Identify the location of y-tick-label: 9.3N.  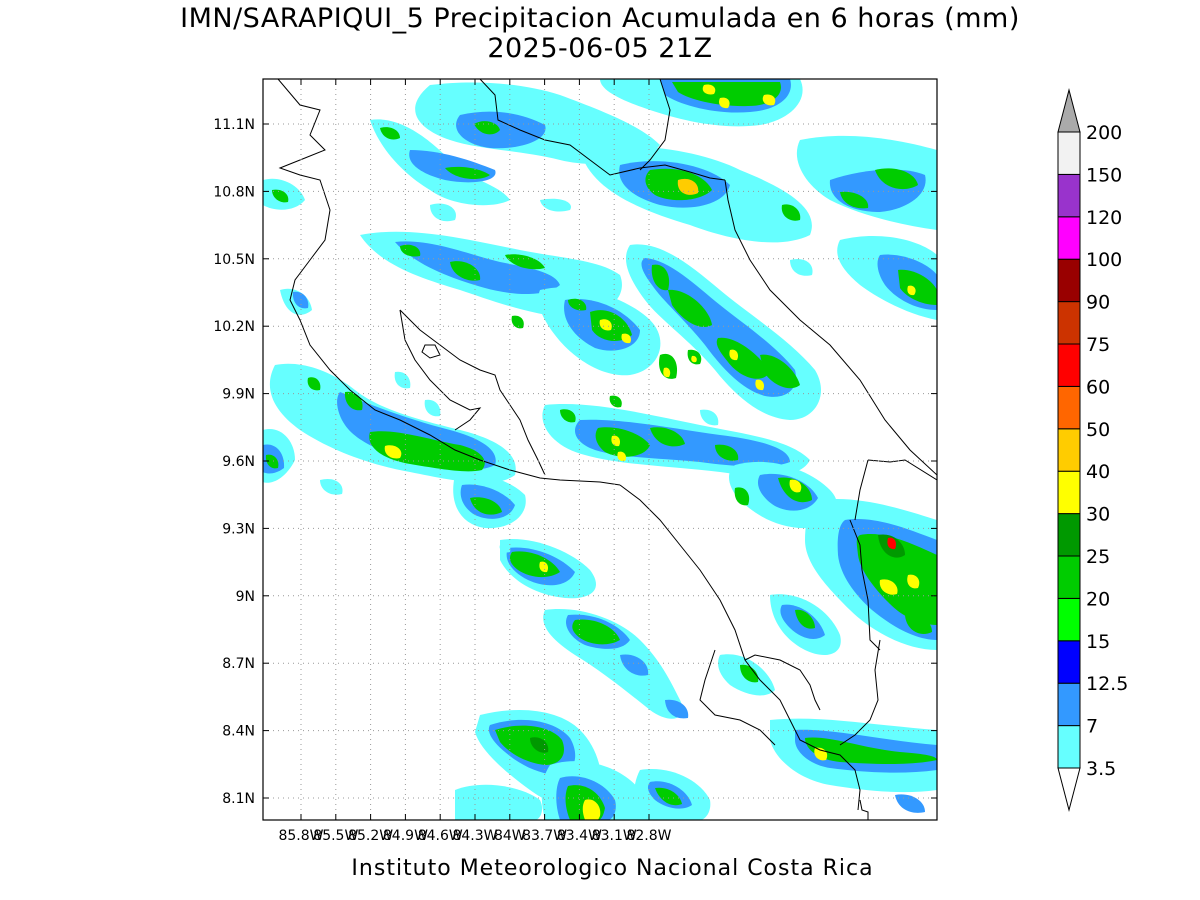
(238, 529).